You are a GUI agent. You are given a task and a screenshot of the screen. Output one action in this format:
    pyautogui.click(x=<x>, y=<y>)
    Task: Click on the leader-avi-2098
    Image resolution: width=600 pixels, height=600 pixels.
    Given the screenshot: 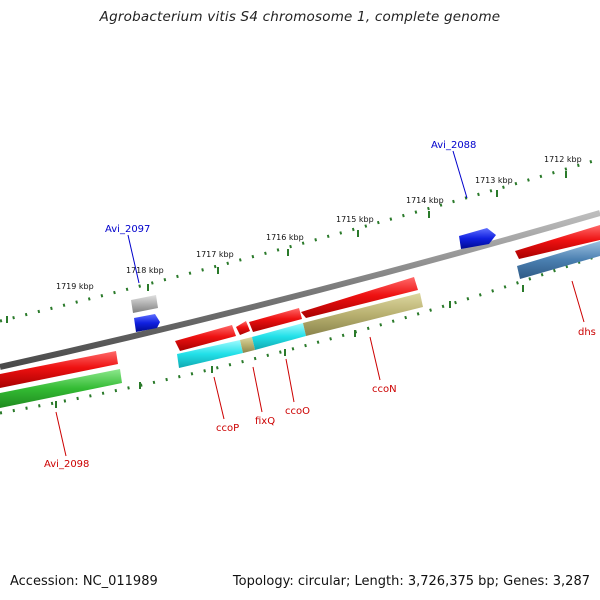 What is the action you would take?
    pyautogui.click(x=61, y=434)
    